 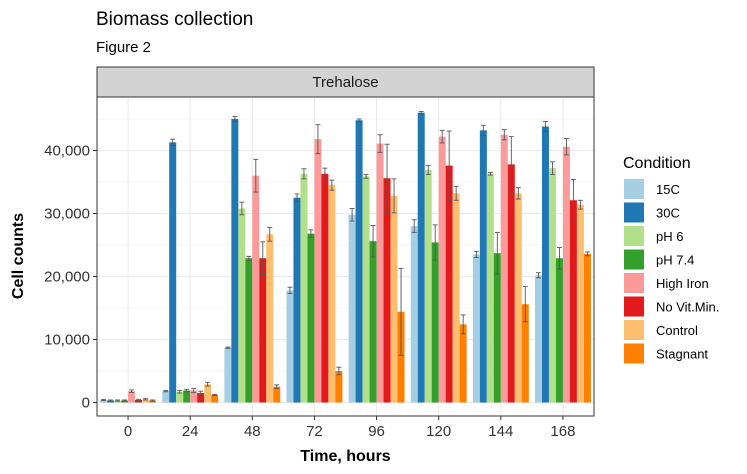 I want to click on y-tick-label: 20,000, so click(x=67, y=277).